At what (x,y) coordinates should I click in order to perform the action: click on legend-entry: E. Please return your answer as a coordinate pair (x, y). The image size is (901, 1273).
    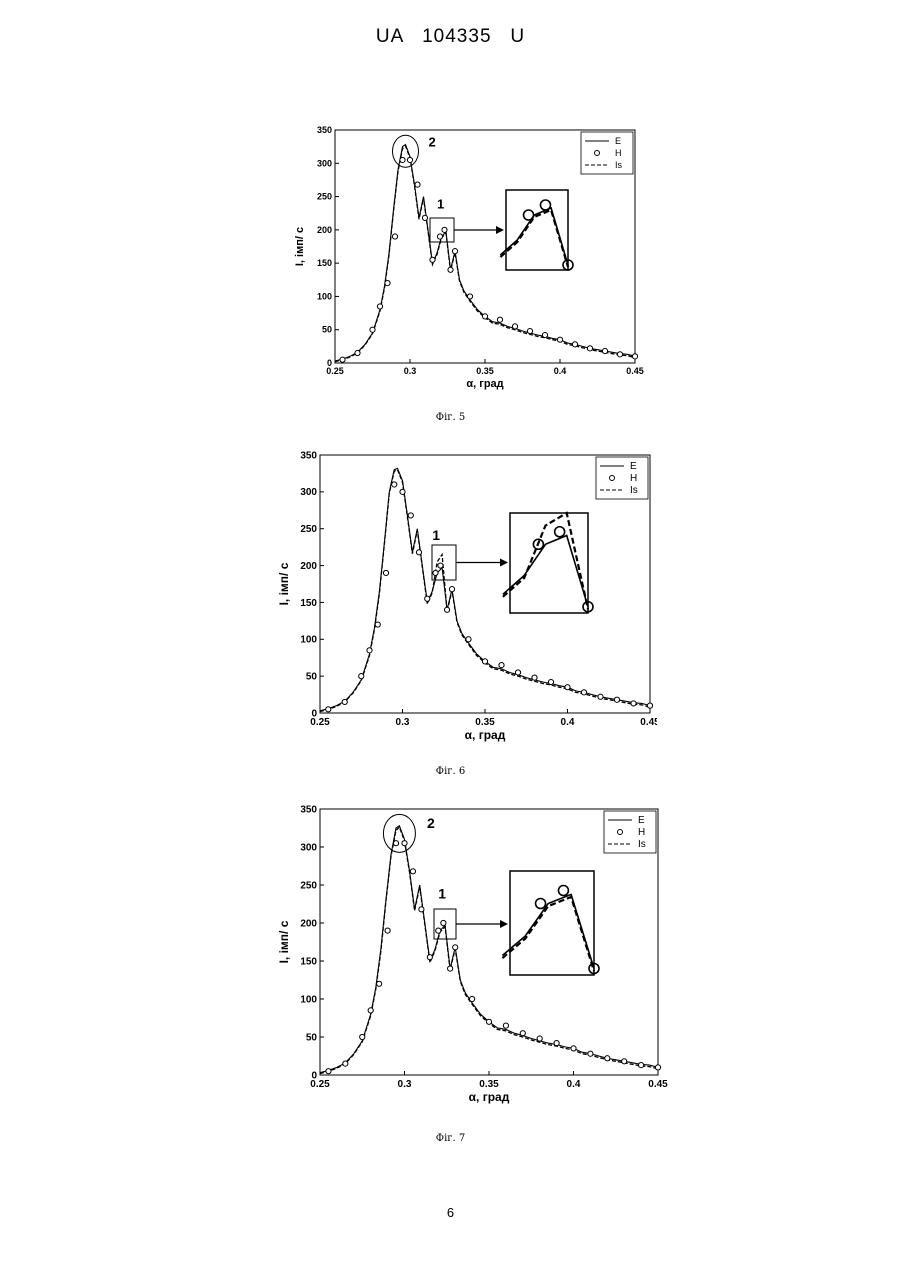
    Looking at the image, I should click on (618, 141).